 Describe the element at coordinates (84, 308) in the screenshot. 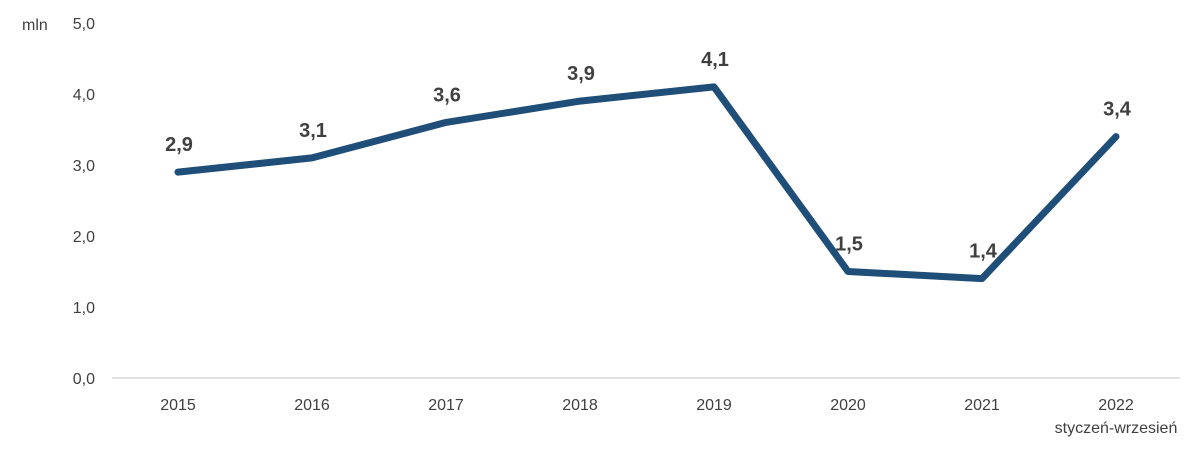

I see `y-tick-label: 1,0` at that location.